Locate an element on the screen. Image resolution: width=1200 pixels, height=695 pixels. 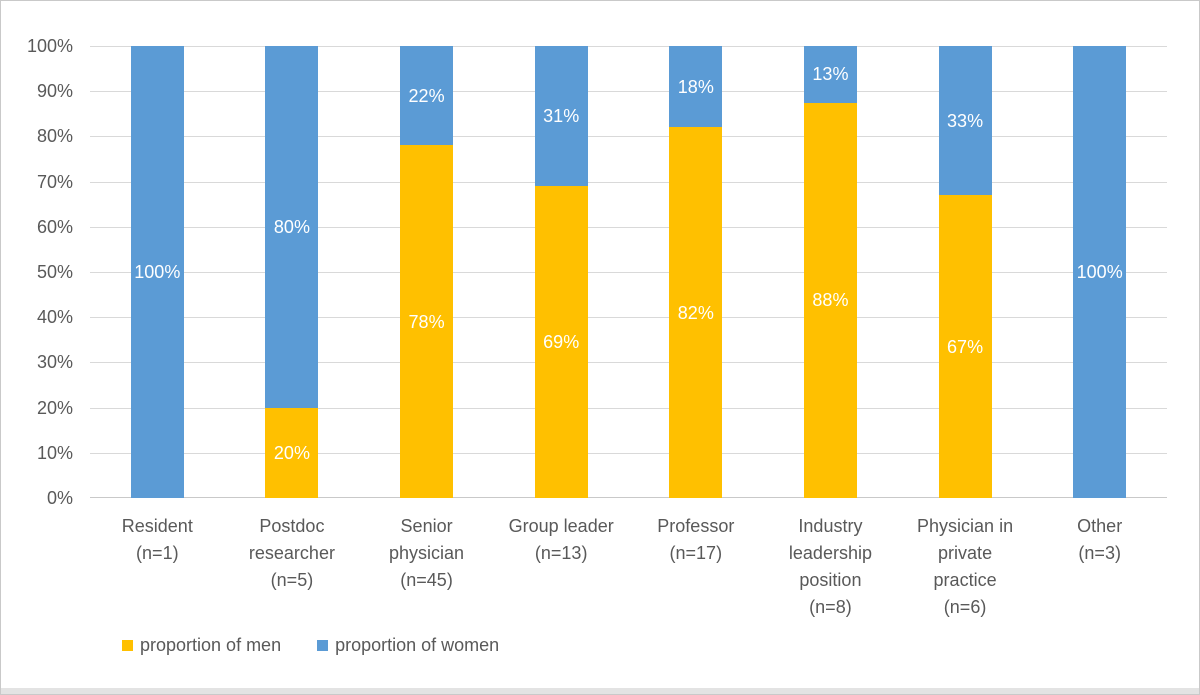
bar-value-label: 18% is located at coordinates (695, 86).